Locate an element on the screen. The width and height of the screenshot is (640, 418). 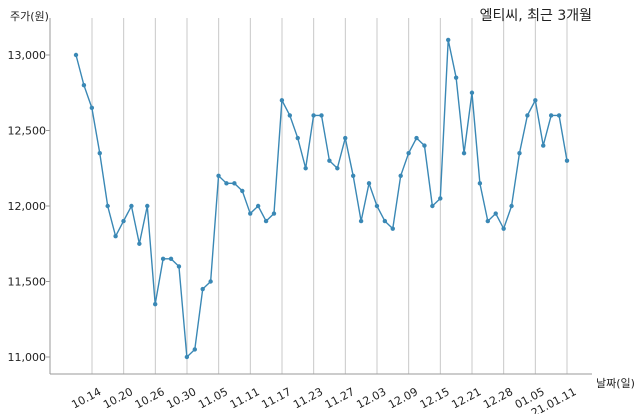
x-tick-label: 10.14 is located at coordinates (86, 398).